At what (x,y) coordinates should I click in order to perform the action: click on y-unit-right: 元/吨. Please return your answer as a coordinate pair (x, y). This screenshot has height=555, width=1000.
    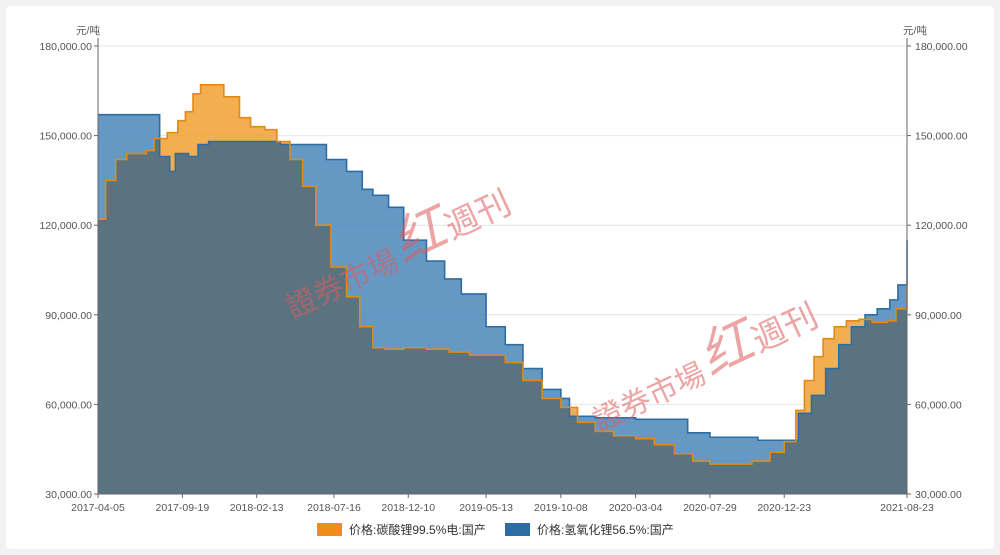
    Looking at the image, I should click on (915, 30).